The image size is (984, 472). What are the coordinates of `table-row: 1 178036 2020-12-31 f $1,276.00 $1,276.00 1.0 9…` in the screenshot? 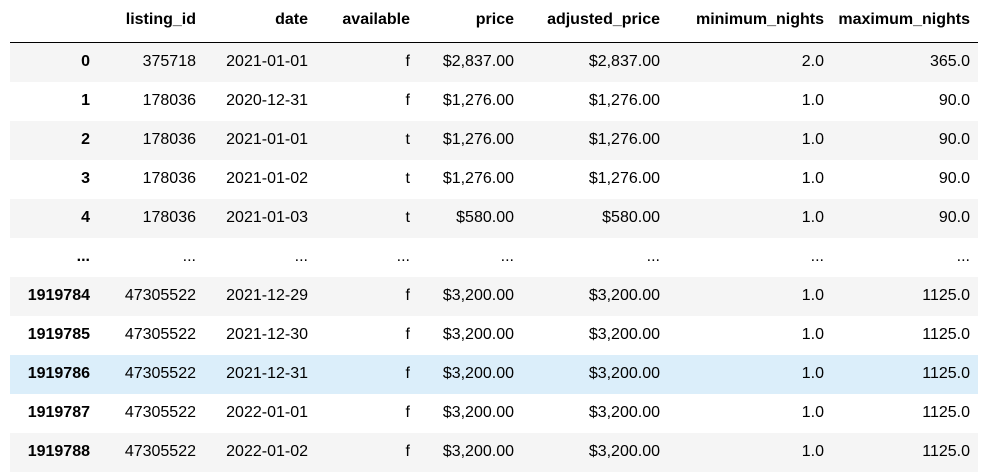 It's located at (494, 101).